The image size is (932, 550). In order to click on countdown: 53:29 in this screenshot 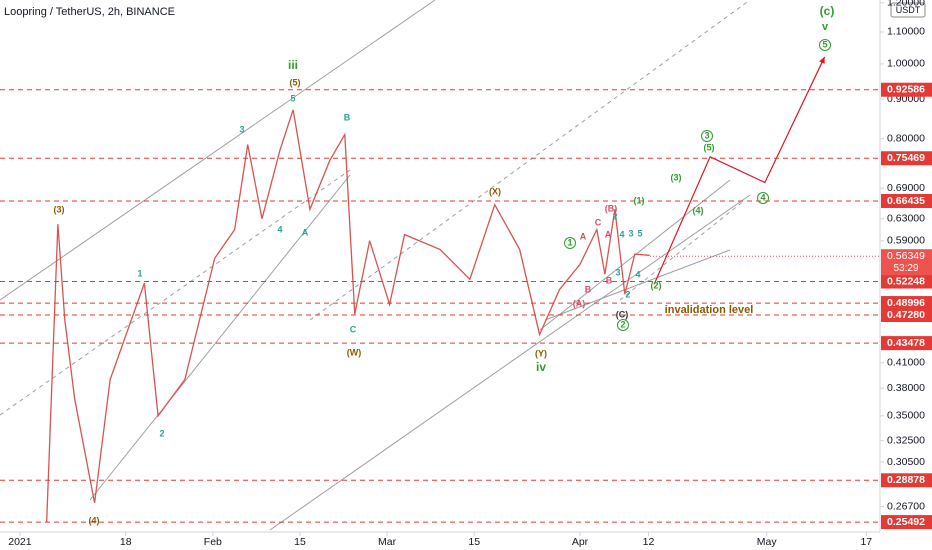, I will do `click(905, 268)`.